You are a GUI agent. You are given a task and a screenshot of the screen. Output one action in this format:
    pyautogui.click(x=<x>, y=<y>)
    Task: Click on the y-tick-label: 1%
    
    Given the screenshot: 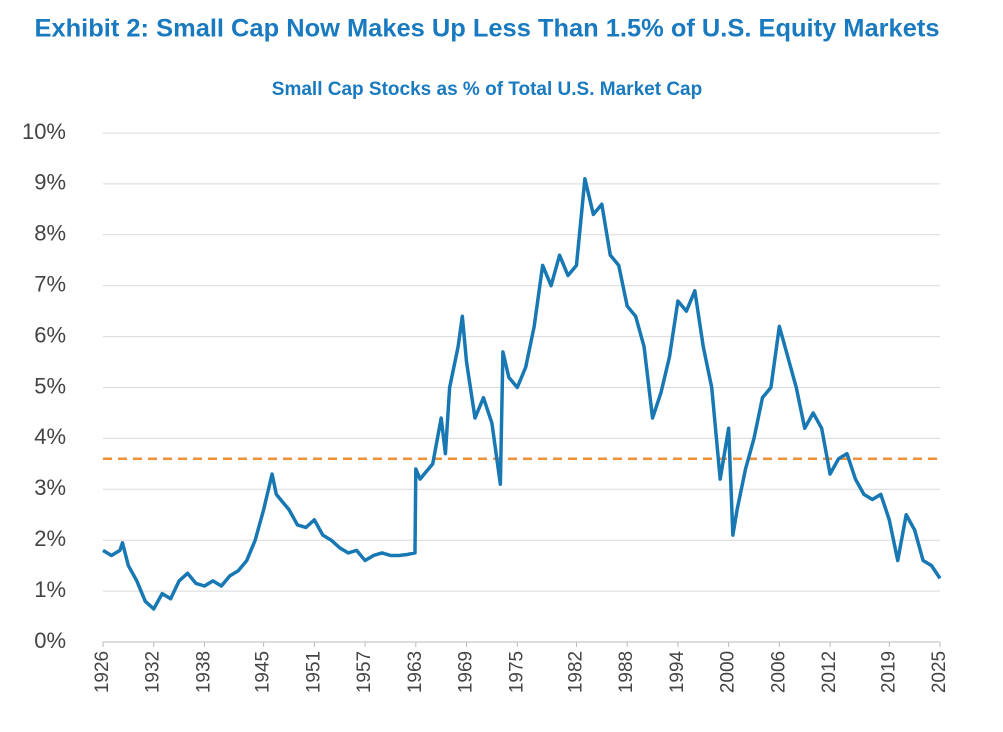 What is the action you would take?
    pyautogui.click(x=50, y=589)
    